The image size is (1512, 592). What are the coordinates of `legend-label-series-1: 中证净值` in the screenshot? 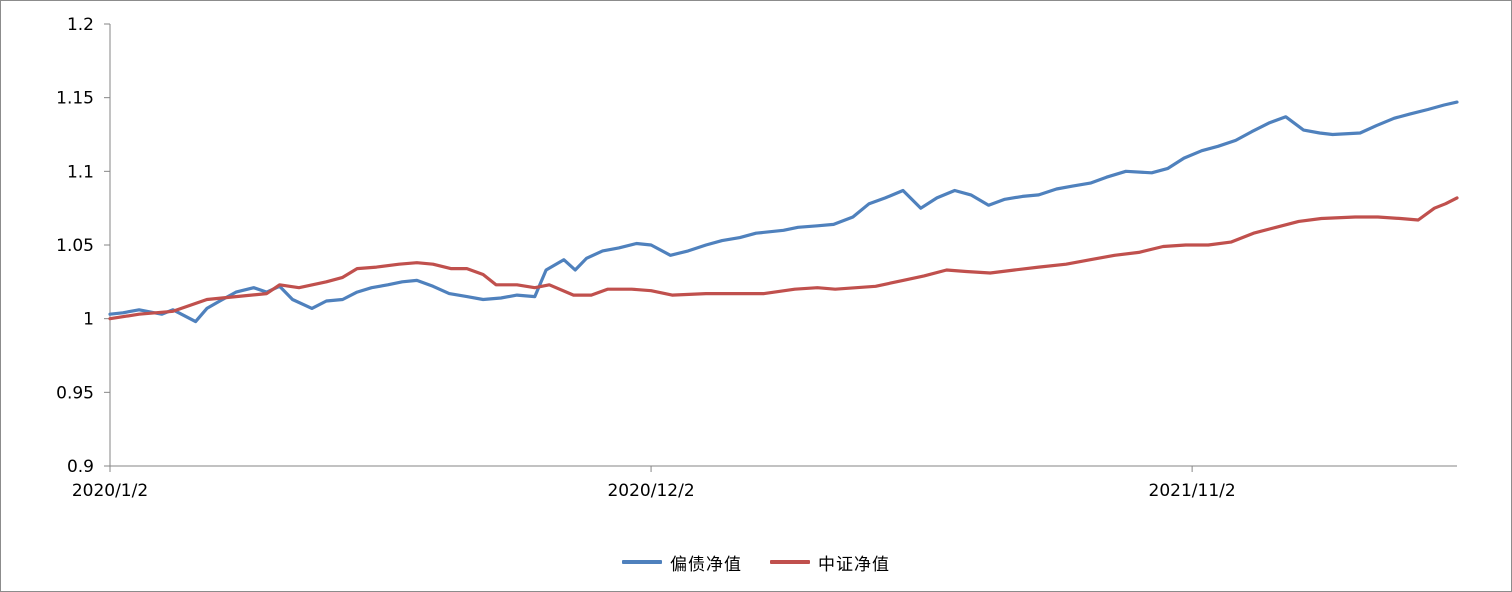 It's located at (854, 564).